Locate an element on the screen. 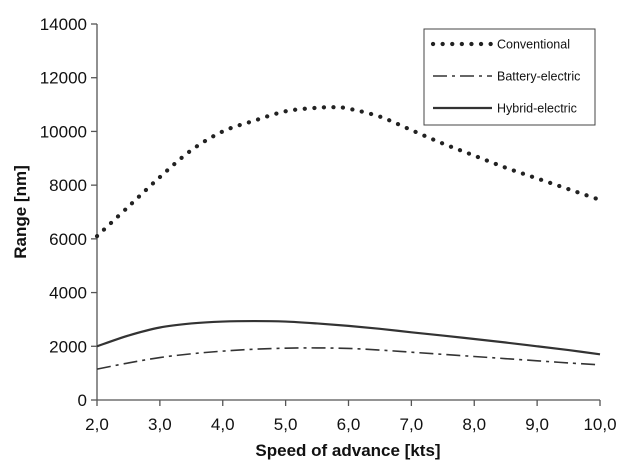 Image resolution: width=633 pixels, height=463 pixels. y-tick-label: 8000 is located at coordinates (68, 185).